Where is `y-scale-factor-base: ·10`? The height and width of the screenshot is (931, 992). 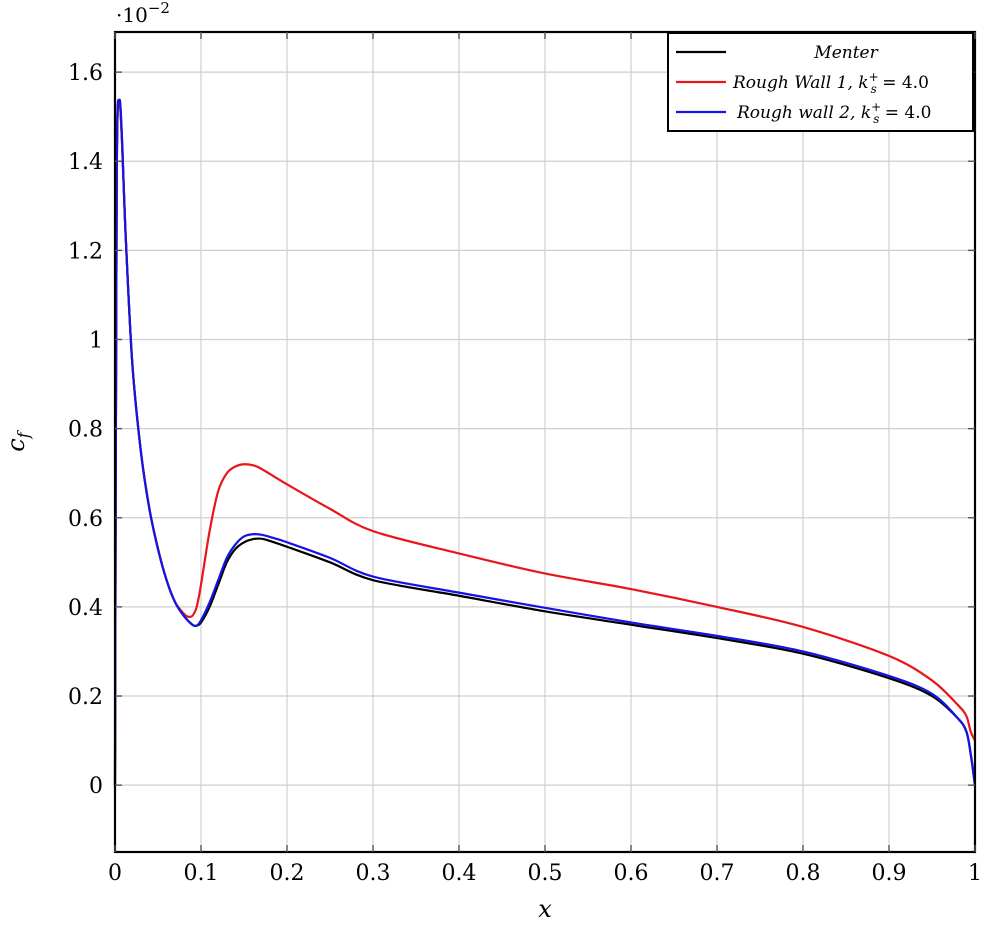
y-scale-factor-base: ·10 is located at coordinates (132, 15).